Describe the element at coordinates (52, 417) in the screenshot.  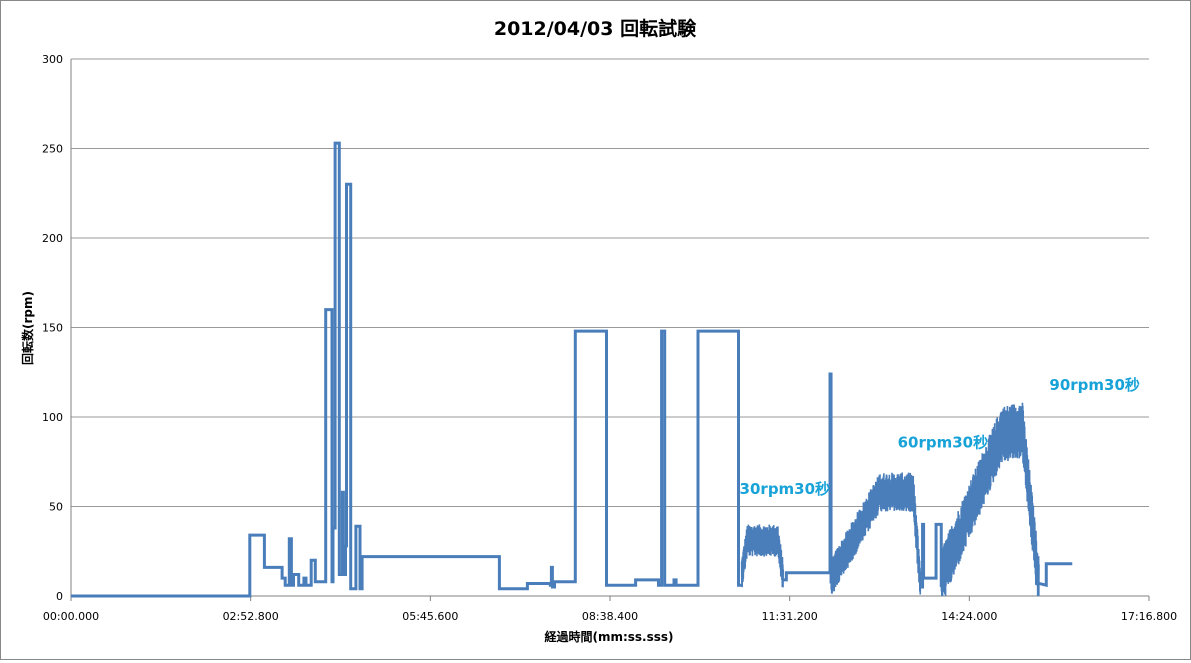
I see `y-tick-label: 100` at that location.